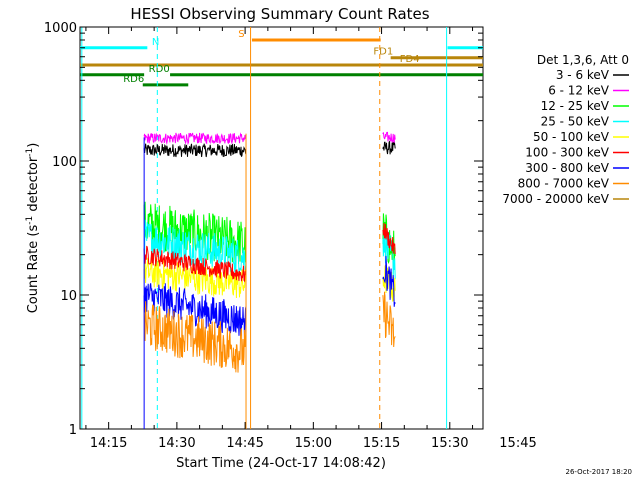  What do you see at coordinates (571, 137) in the screenshot?
I see `legend-entry-label: 50 - 100 keV` at bounding box center [571, 137].